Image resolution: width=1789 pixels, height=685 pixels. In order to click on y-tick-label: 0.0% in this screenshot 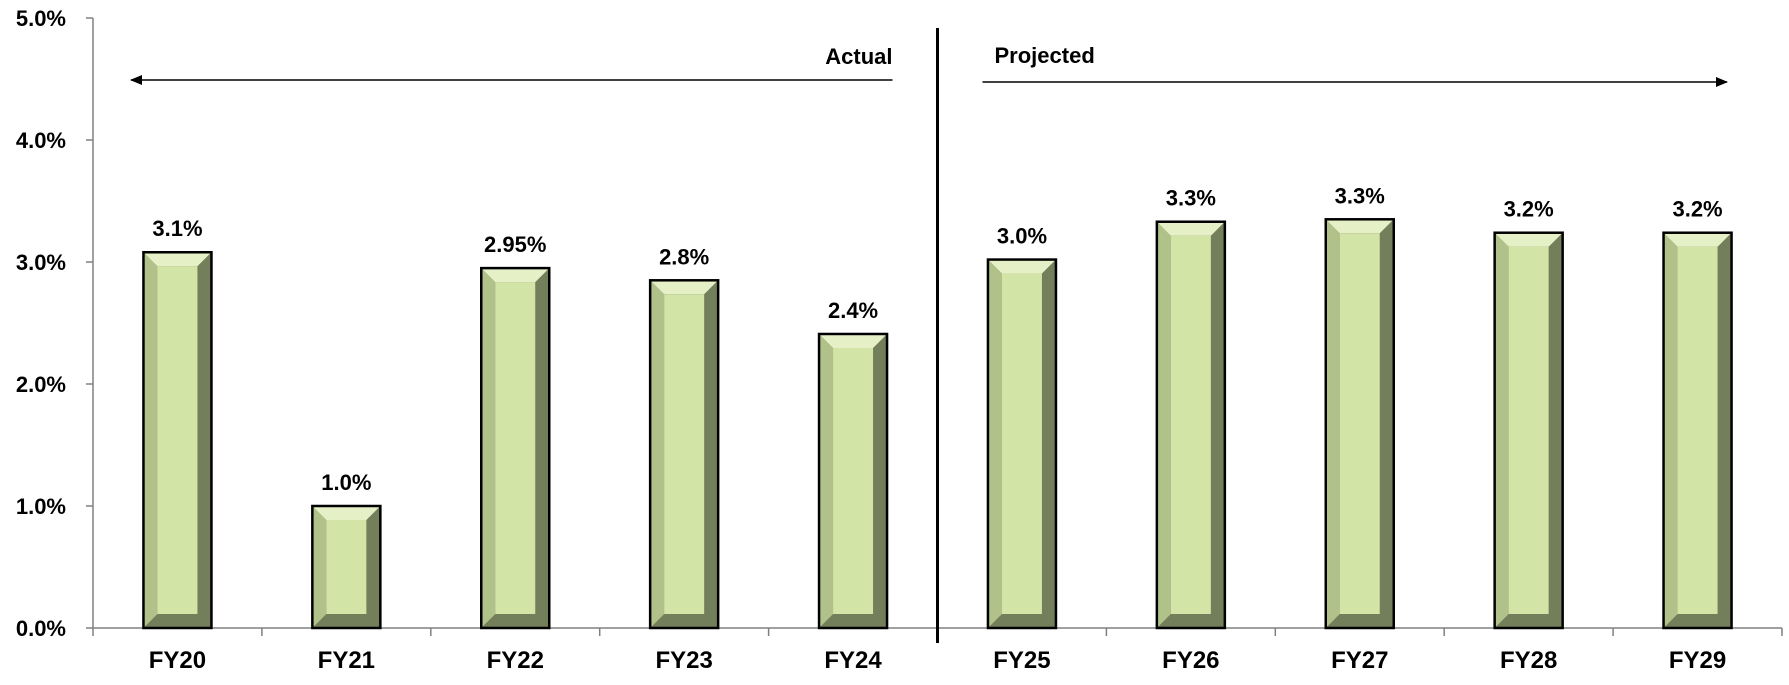, I will do `click(41, 628)`.